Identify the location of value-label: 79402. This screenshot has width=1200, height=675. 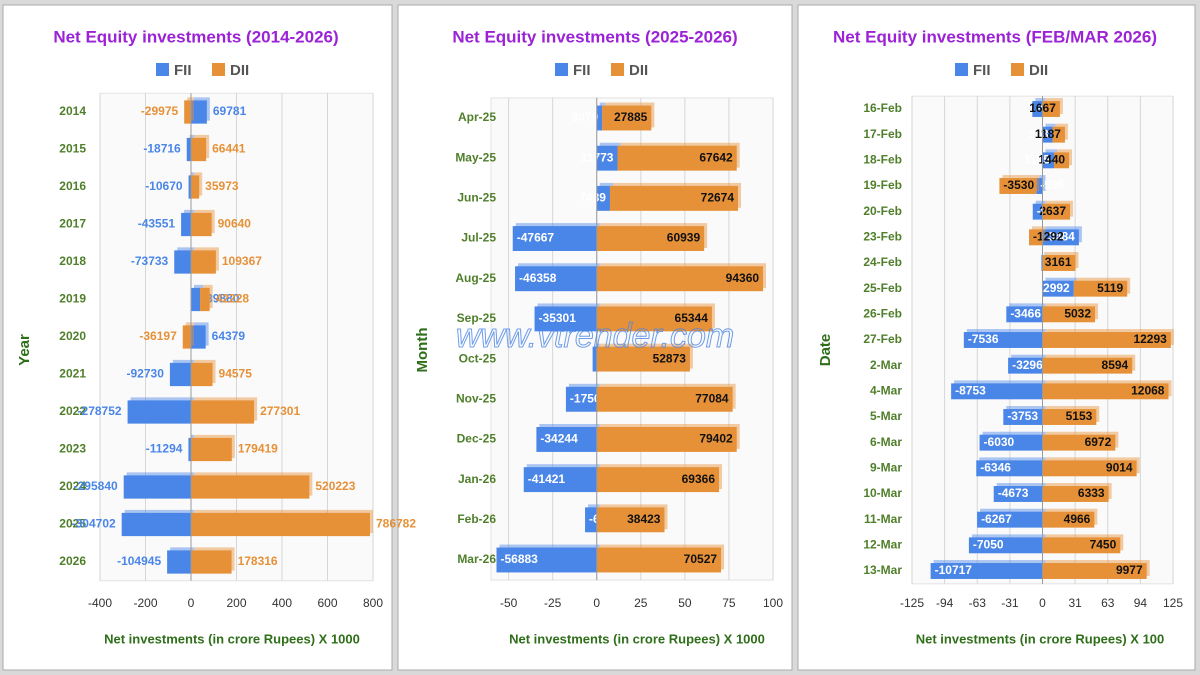
(716, 439).